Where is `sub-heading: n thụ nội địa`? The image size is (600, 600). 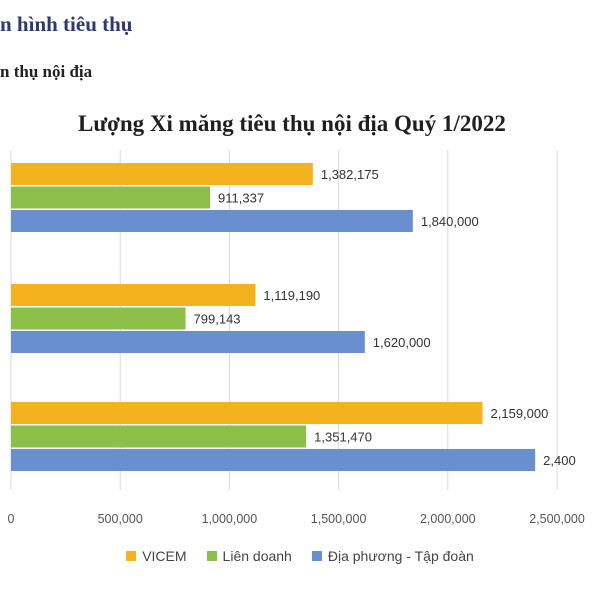 sub-heading: n thụ nội địa is located at coordinates (46, 71).